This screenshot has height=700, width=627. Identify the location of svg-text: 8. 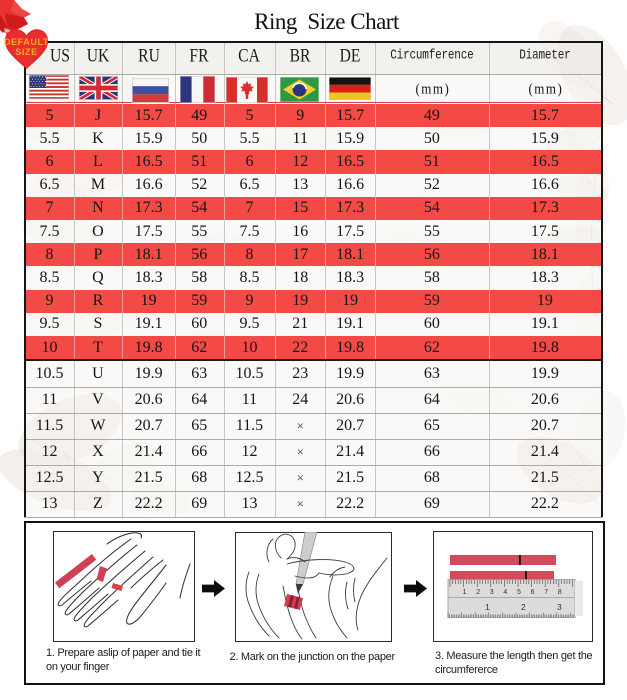
(560, 592).